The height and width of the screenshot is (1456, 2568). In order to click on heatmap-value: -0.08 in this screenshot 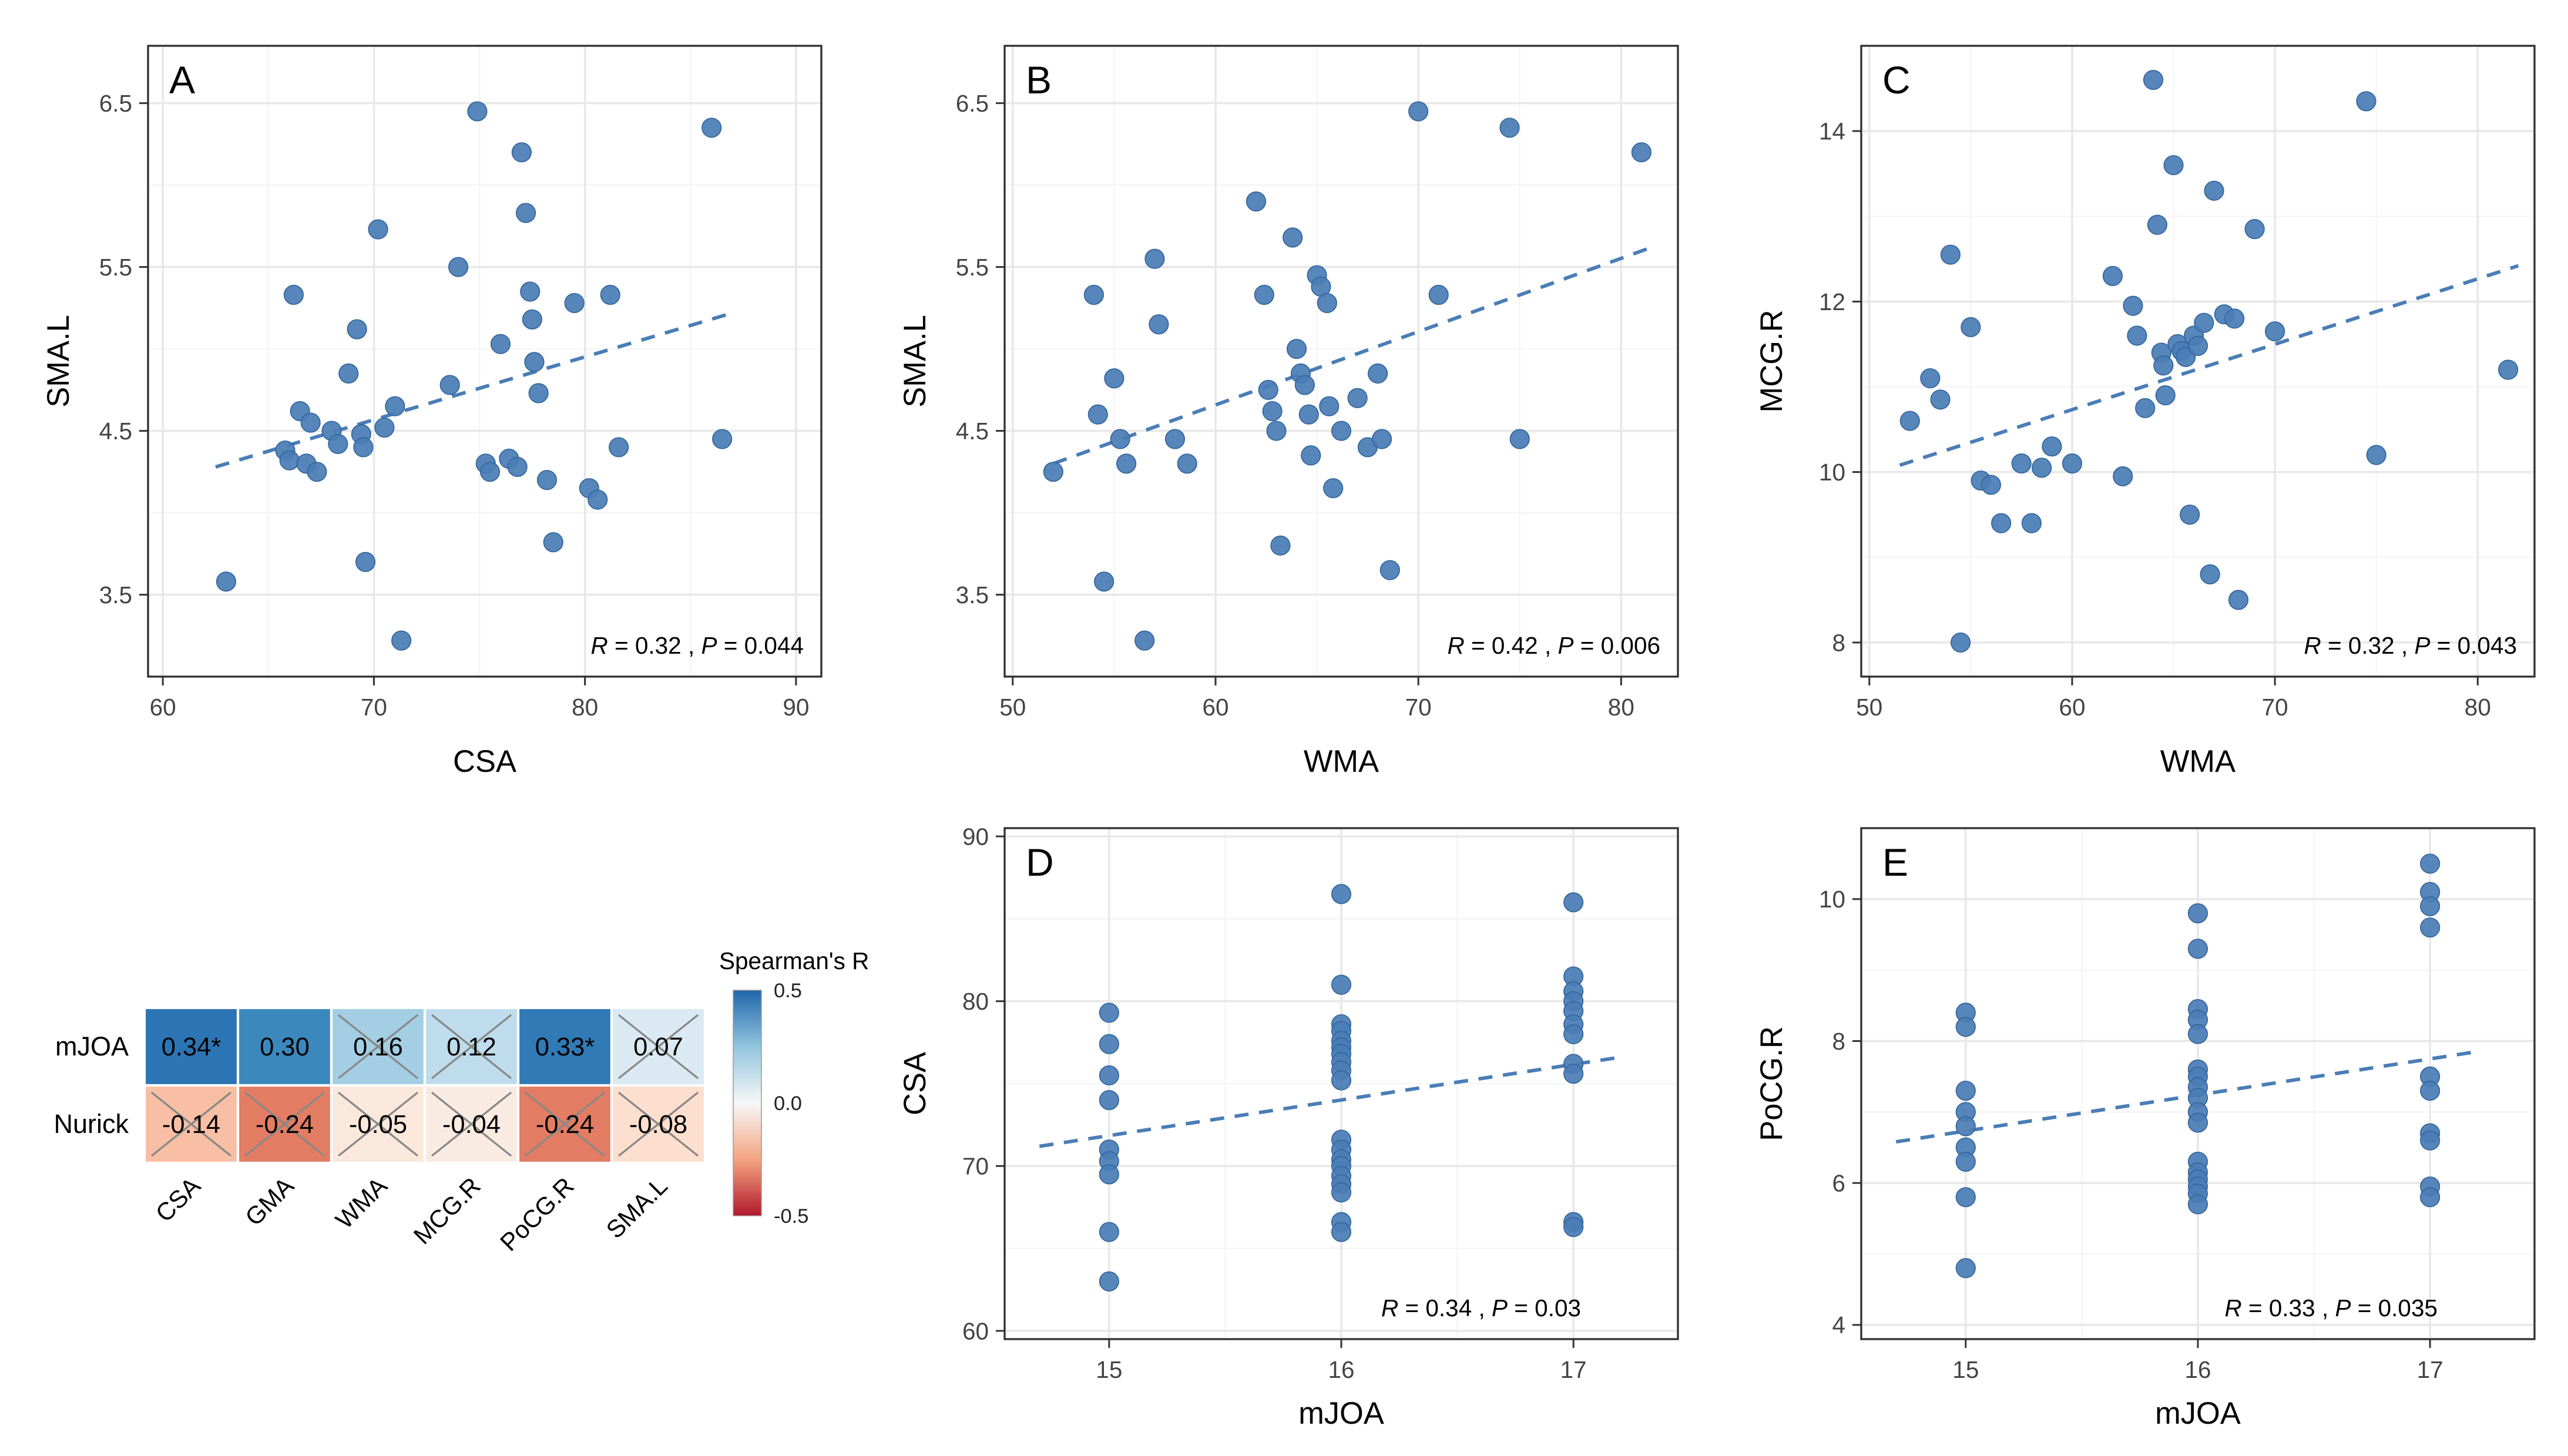, I will do `click(658, 1125)`.